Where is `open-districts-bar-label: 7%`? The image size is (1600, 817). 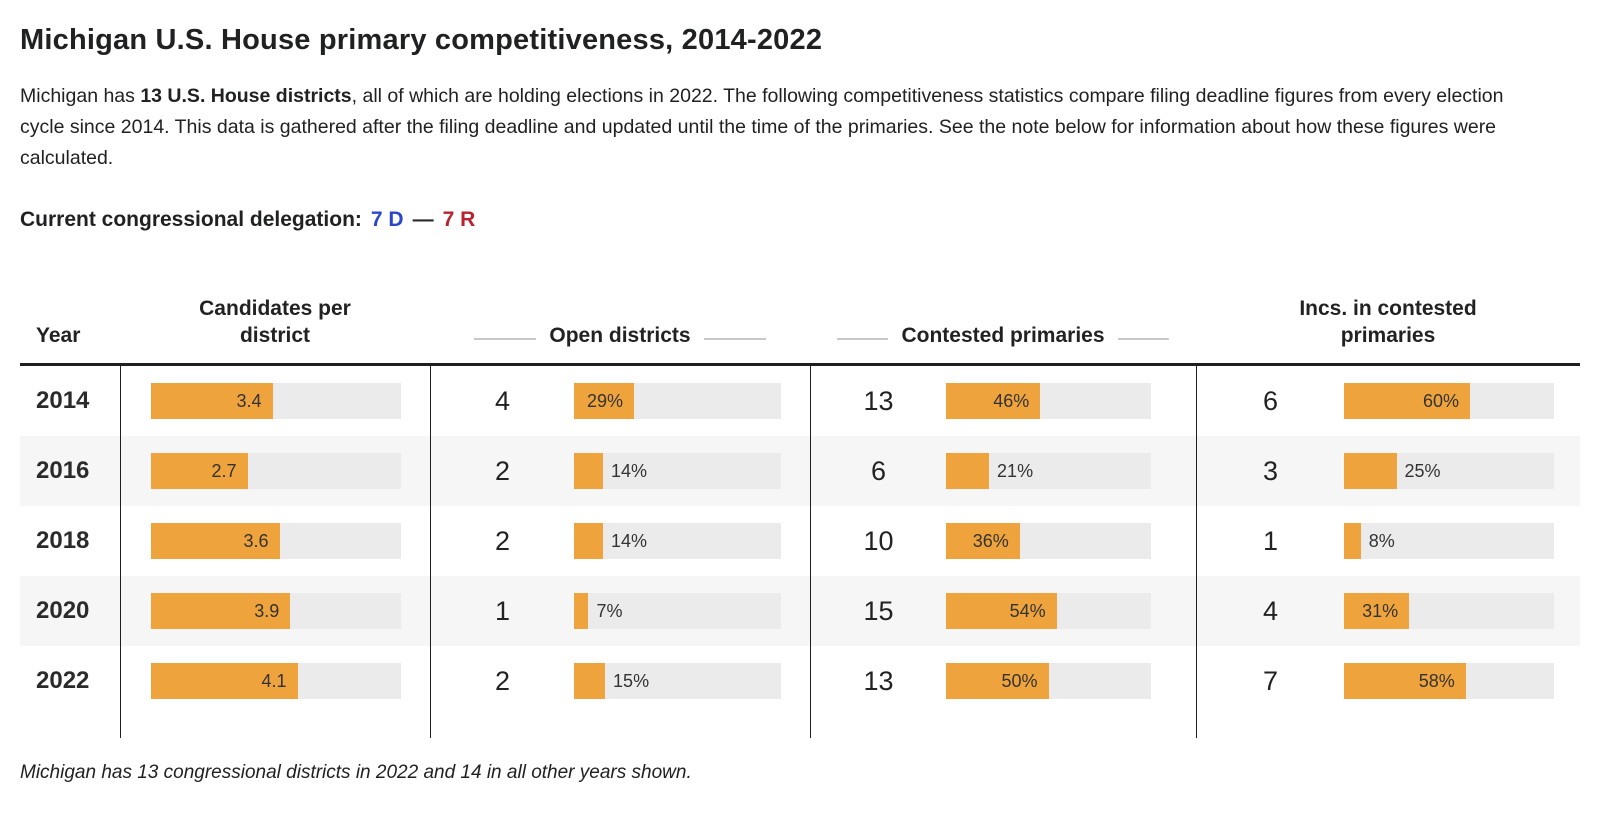 open-districts-bar-label: 7% is located at coordinates (609, 611).